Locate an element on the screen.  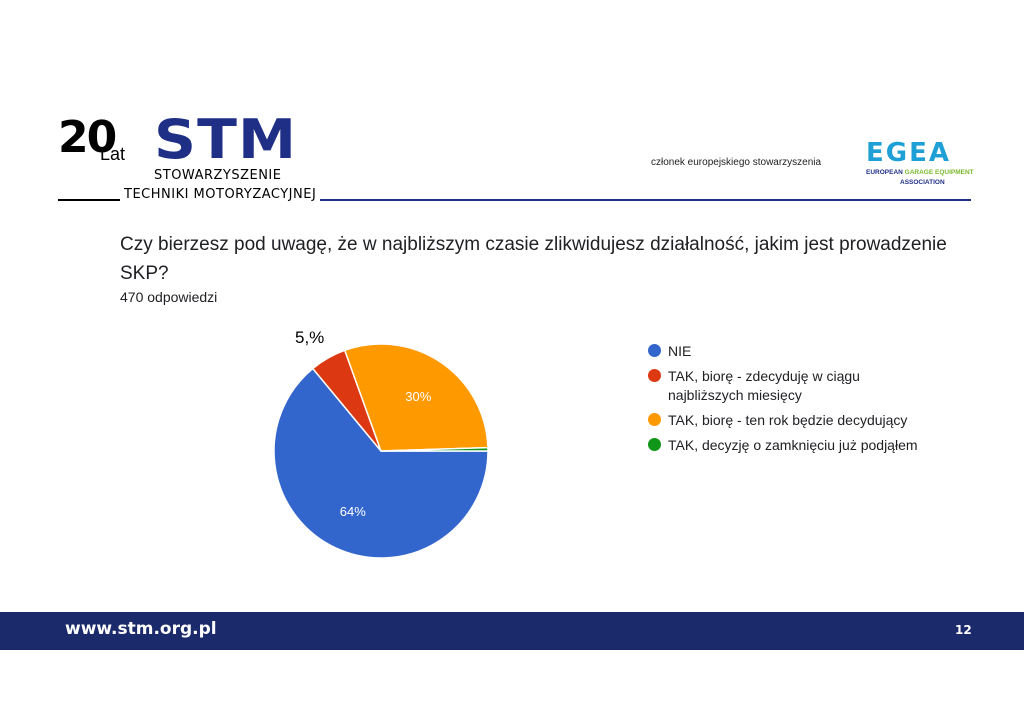
logo-lat: Lat is located at coordinates (113, 154).